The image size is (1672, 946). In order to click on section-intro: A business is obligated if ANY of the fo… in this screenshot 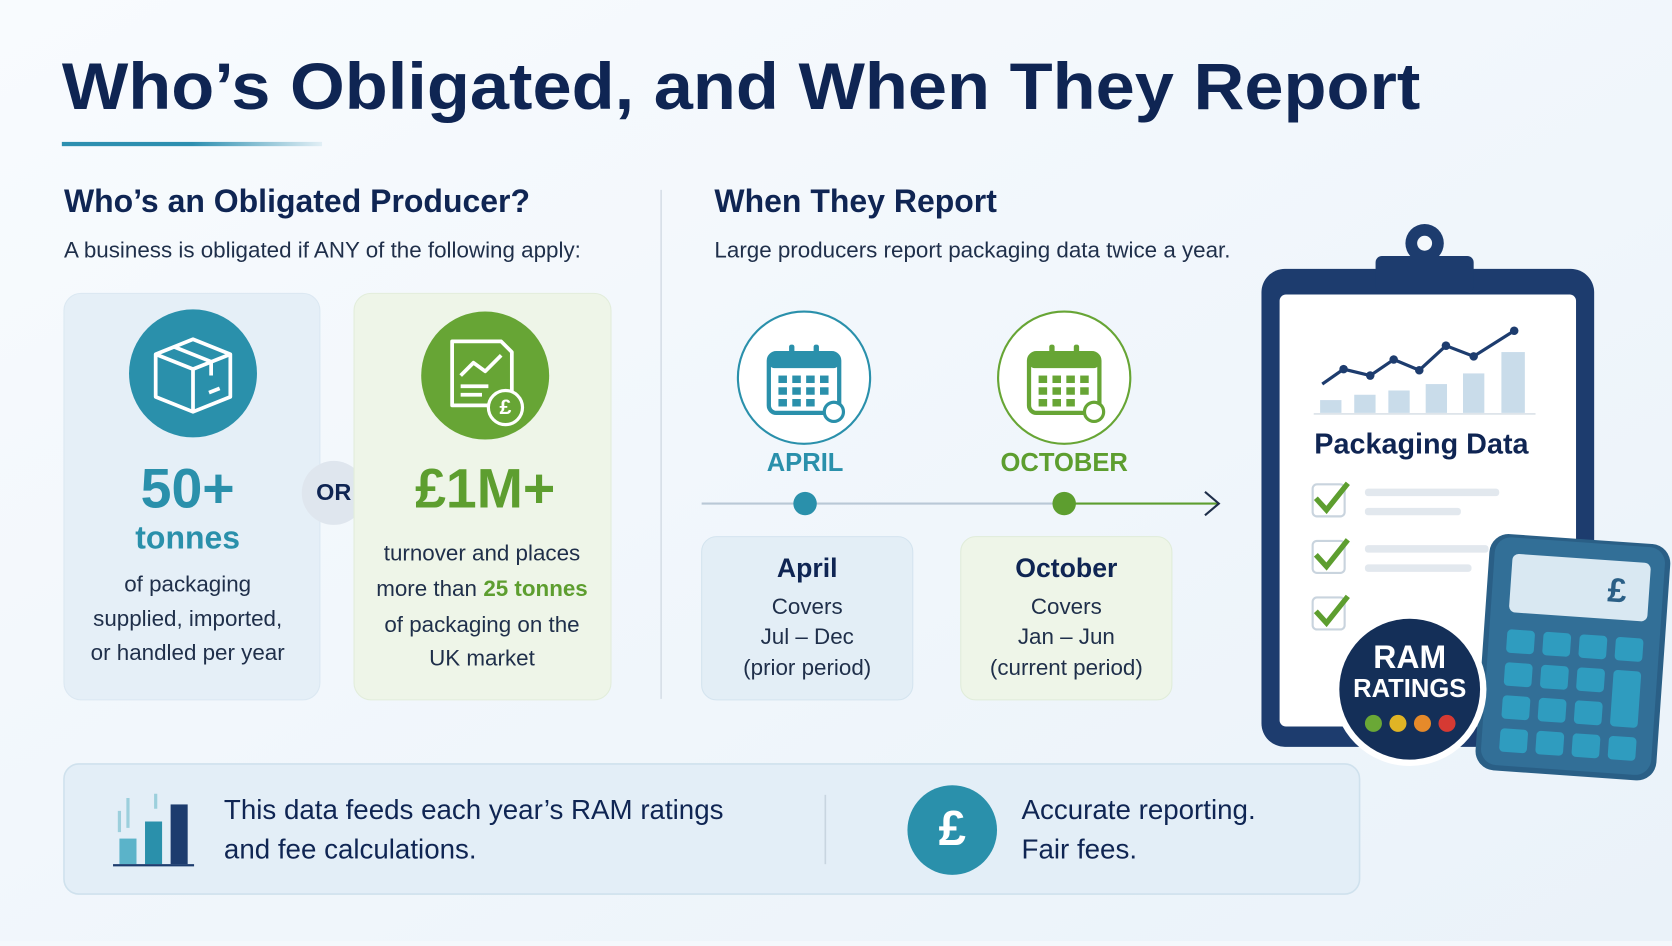, I will do `click(322, 250)`.